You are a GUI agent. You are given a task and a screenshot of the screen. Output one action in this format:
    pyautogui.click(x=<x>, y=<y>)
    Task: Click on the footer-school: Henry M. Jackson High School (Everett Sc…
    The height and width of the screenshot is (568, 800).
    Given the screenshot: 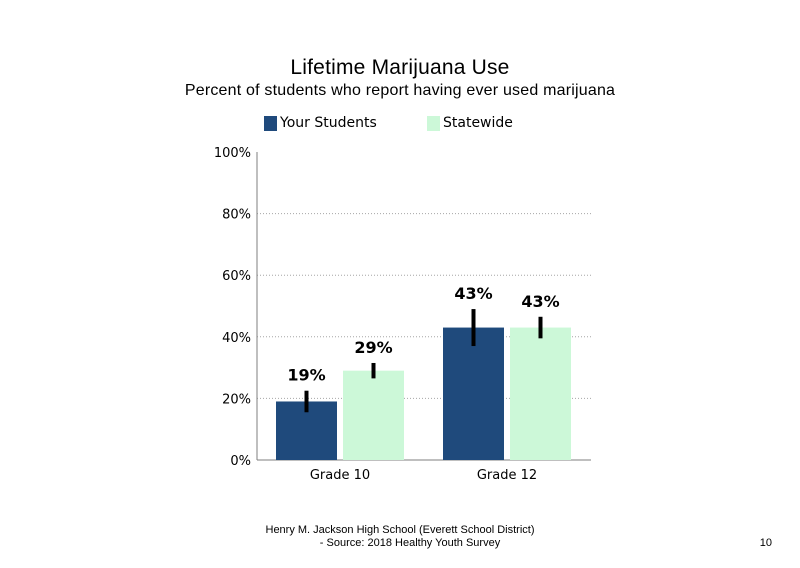 What is the action you would take?
    pyautogui.click(x=400, y=530)
    